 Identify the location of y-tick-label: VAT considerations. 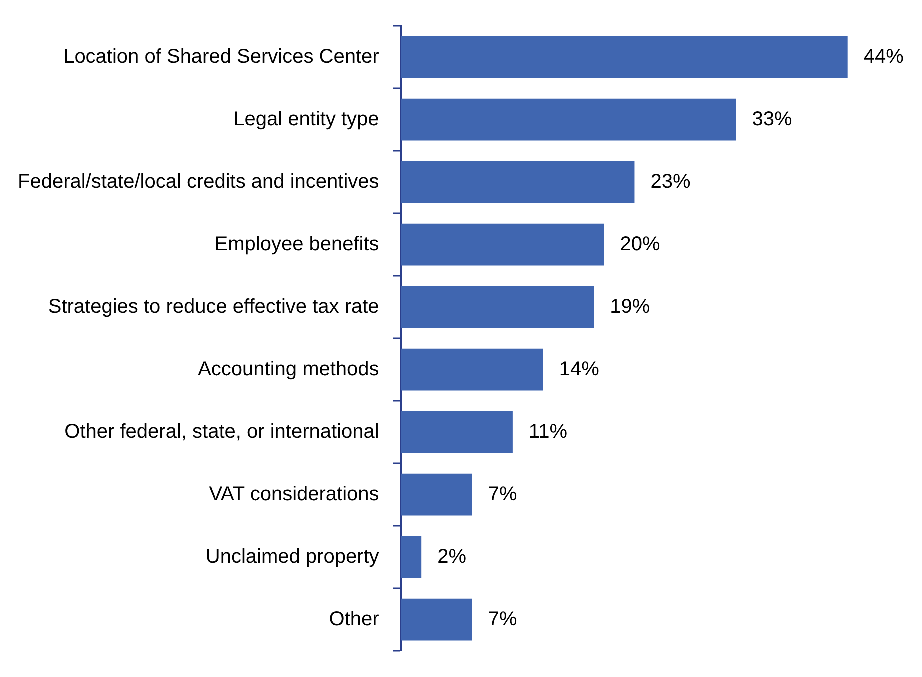
(294, 494).